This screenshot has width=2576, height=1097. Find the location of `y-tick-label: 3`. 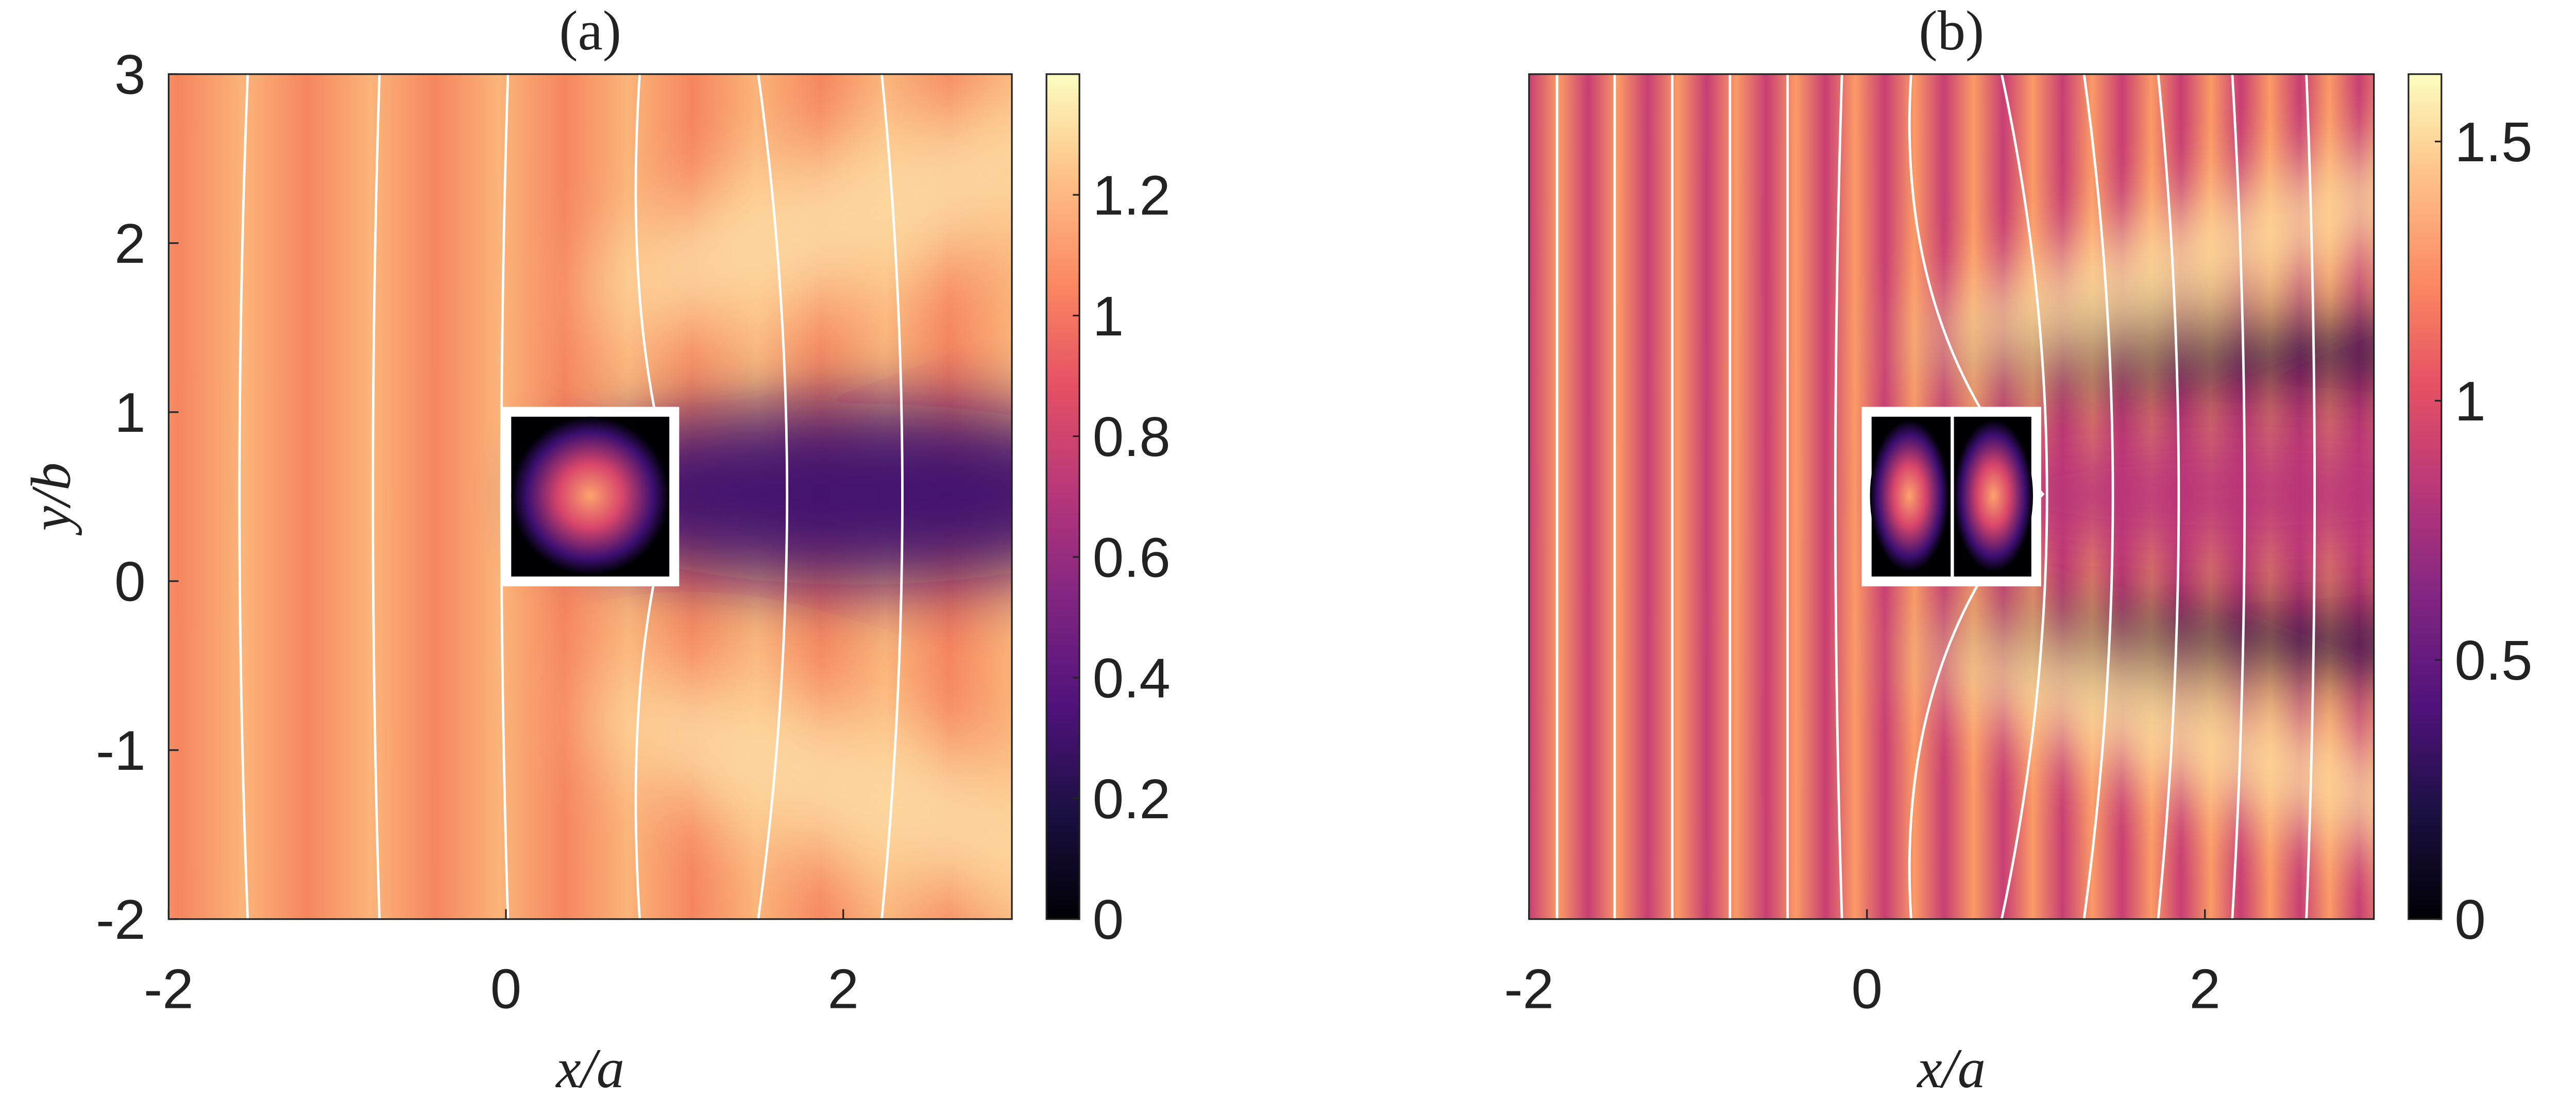

y-tick-label: 3 is located at coordinates (129, 75).